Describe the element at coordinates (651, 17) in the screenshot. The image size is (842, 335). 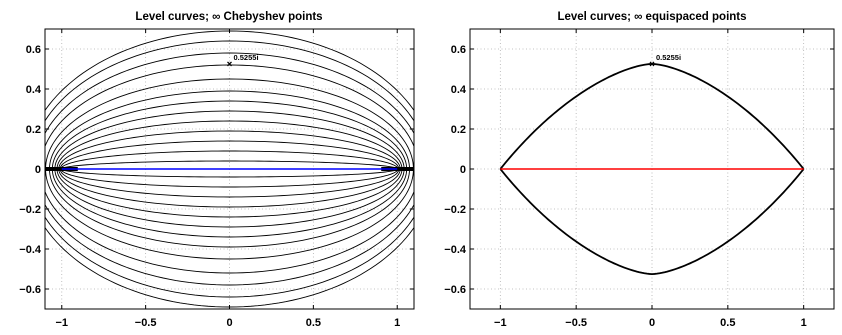
I see `chart-title-equispaced: Level curves; ∞ equispaced points` at that location.